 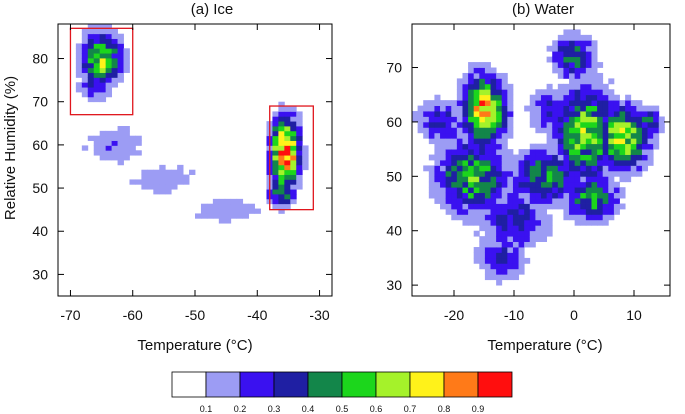 What do you see at coordinates (514, 315) in the screenshot?
I see `x-tick-label: -10` at bounding box center [514, 315].